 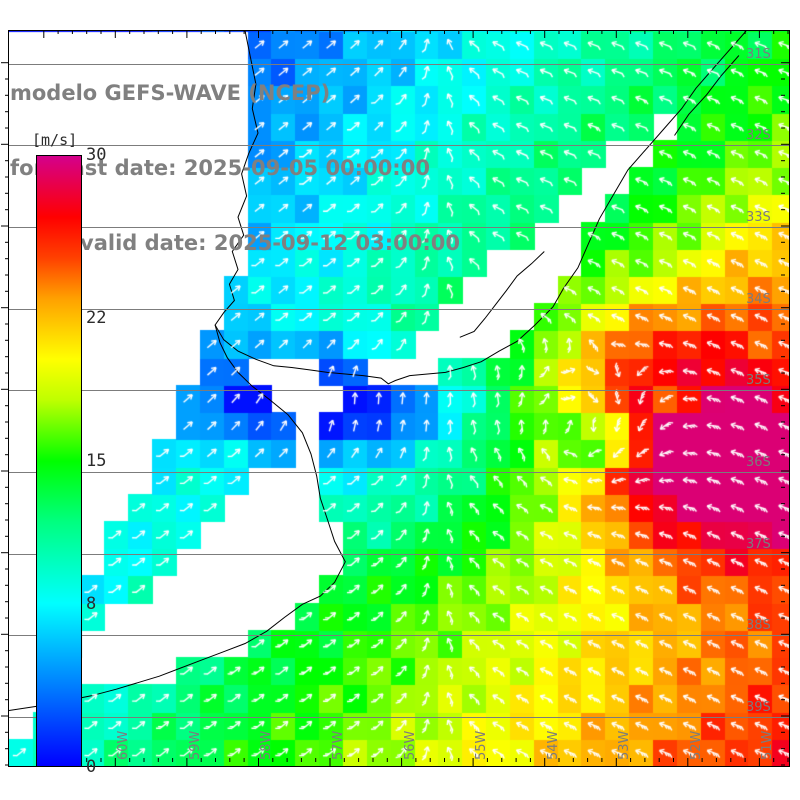 I want to click on ruler-top, so click(x=416, y=34).